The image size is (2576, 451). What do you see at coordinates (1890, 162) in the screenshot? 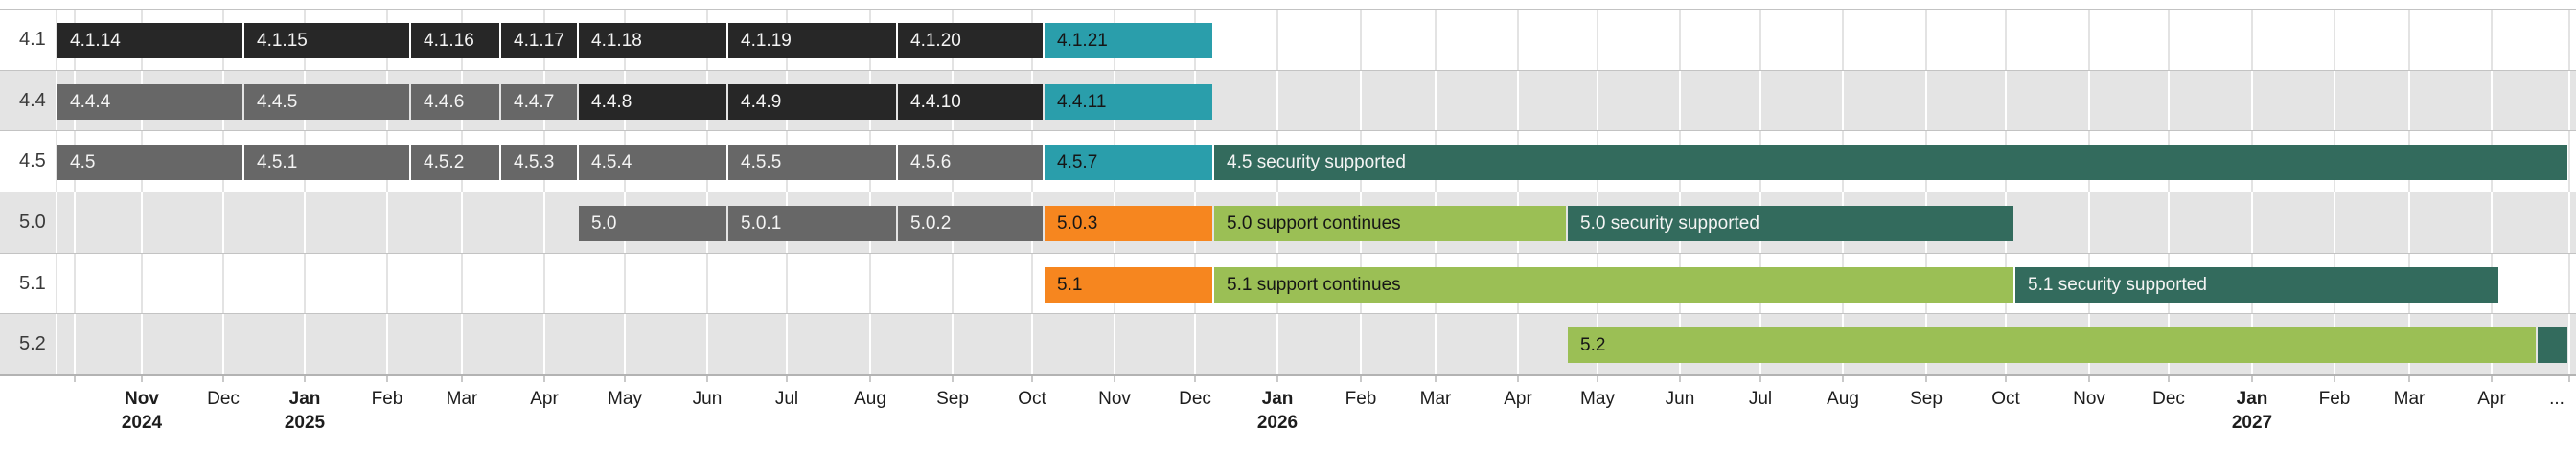
I see `gantt-segment-4.5 security supported: 4.5 security supported` at bounding box center [1890, 162].